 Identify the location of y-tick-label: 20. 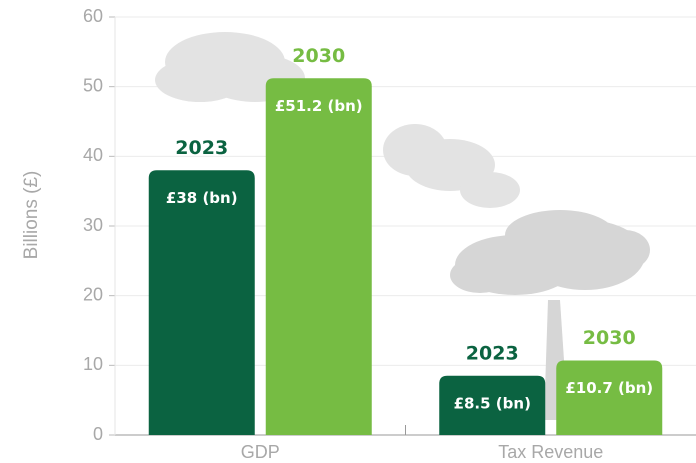
(93, 294).